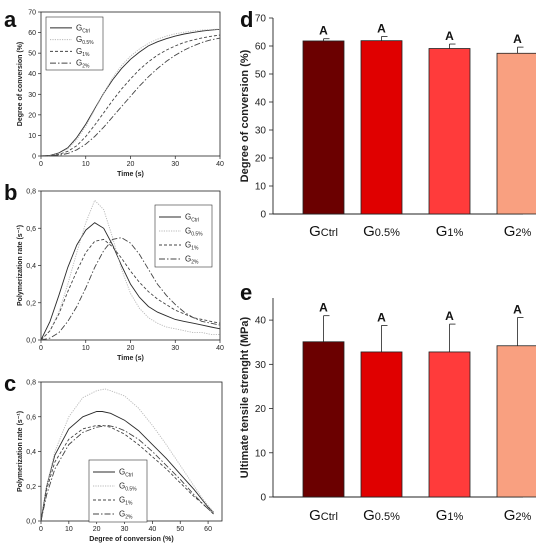  Describe the element at coordinates (208, 529) in the screenshot. I see `x-tick-label: 60` at that location.